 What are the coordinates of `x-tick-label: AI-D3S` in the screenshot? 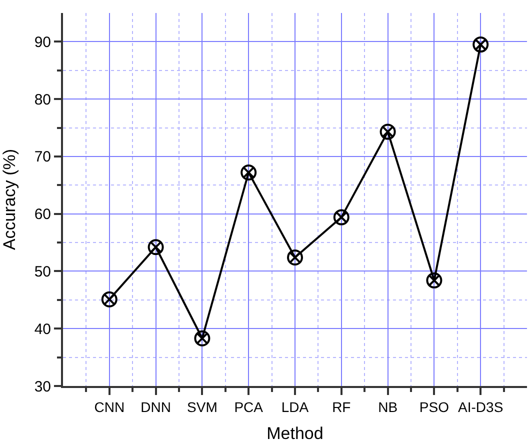 It's located at (481, 406).